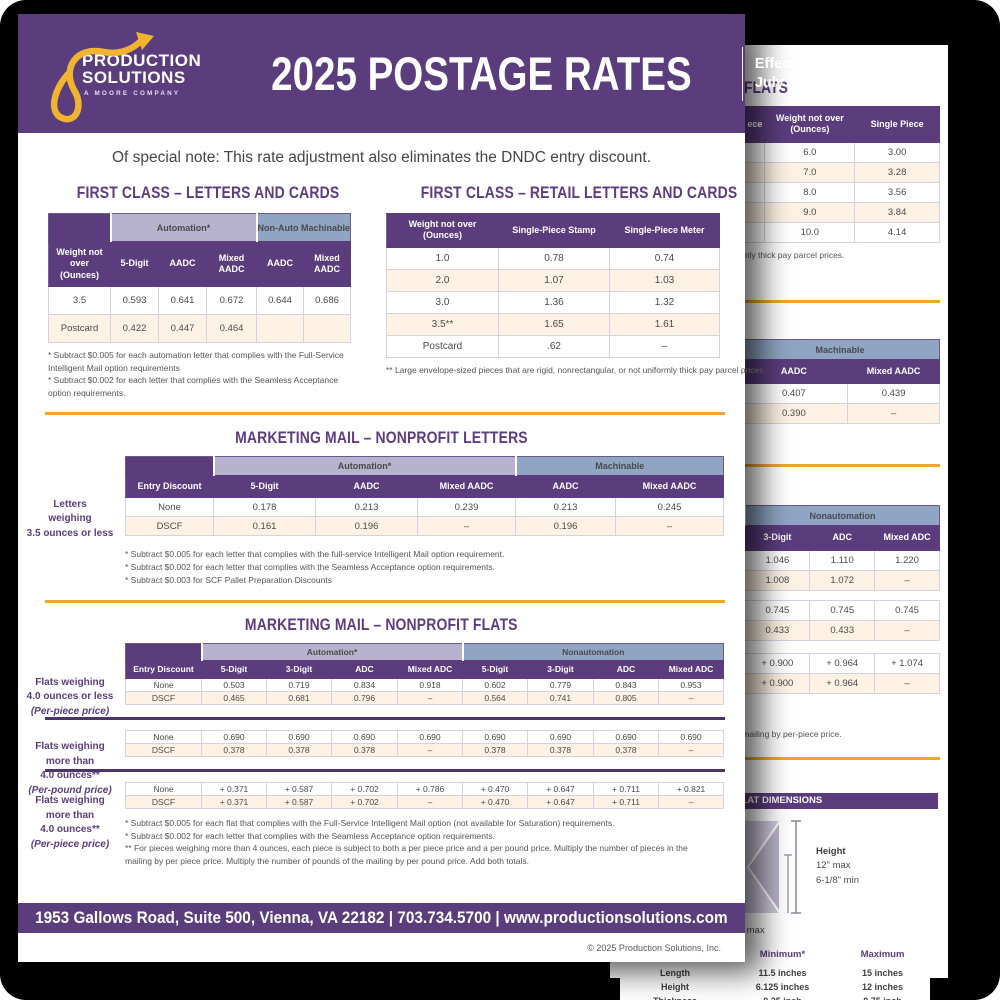 The image size is (1000, 1000). Describe the element at coordinates (182, 264) in the screenshot. I see `column-header-cell: AADC` at that location.